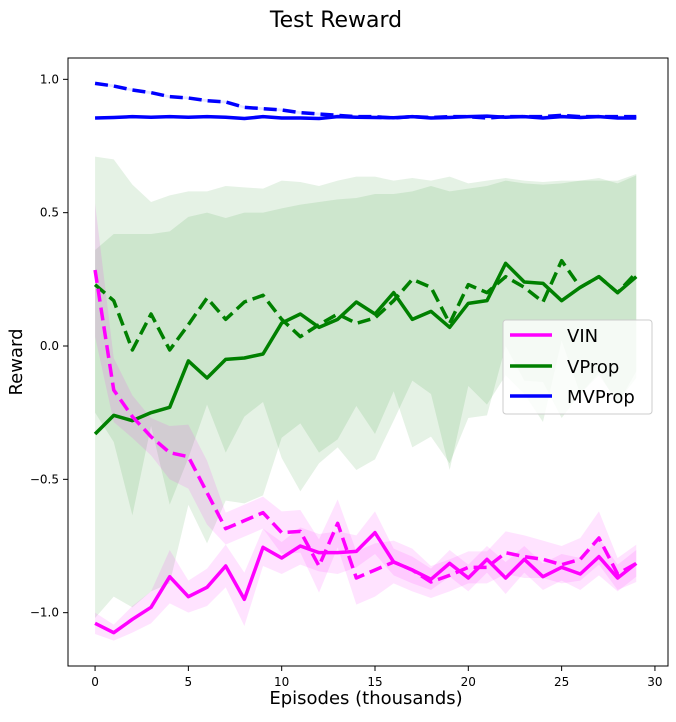  I want to click on x-tick-label: 0, so click(95, 682).